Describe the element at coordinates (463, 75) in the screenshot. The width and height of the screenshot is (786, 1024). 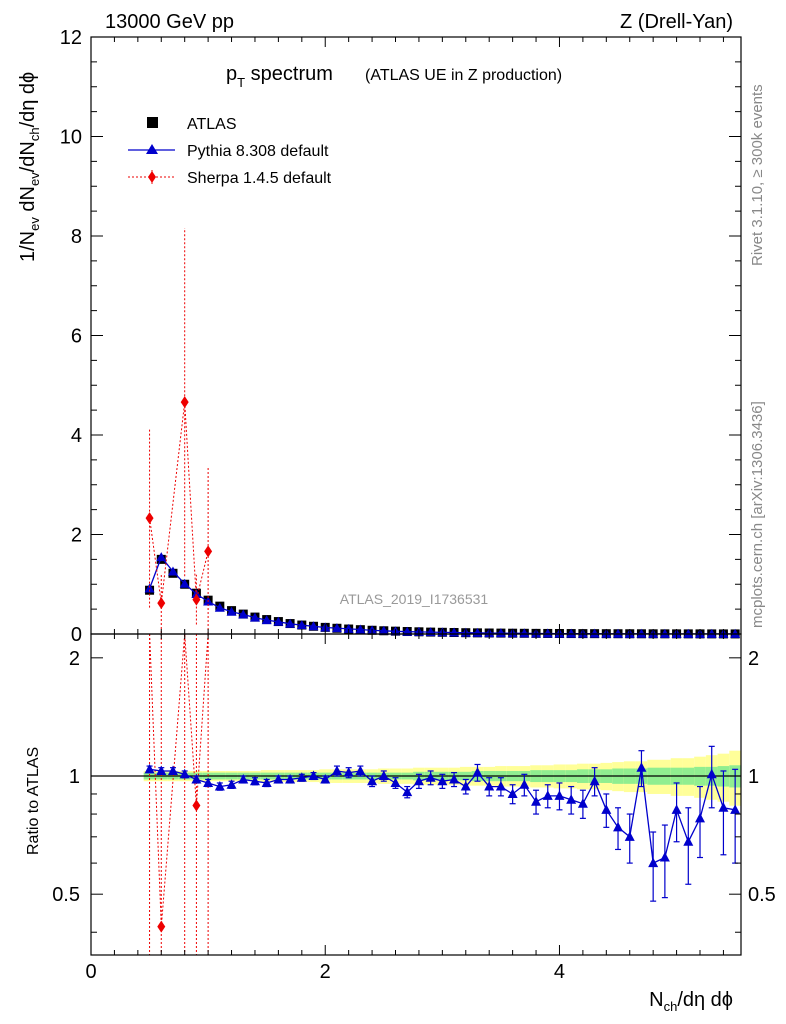
I see `chart-title-note: (ATLAS UE in Z production)` at that location.